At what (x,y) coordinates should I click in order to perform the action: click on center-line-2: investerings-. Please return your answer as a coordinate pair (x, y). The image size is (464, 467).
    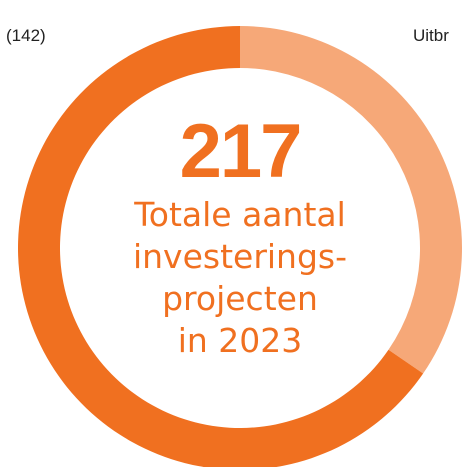
    Looking at the image, I should click on (240, 256).